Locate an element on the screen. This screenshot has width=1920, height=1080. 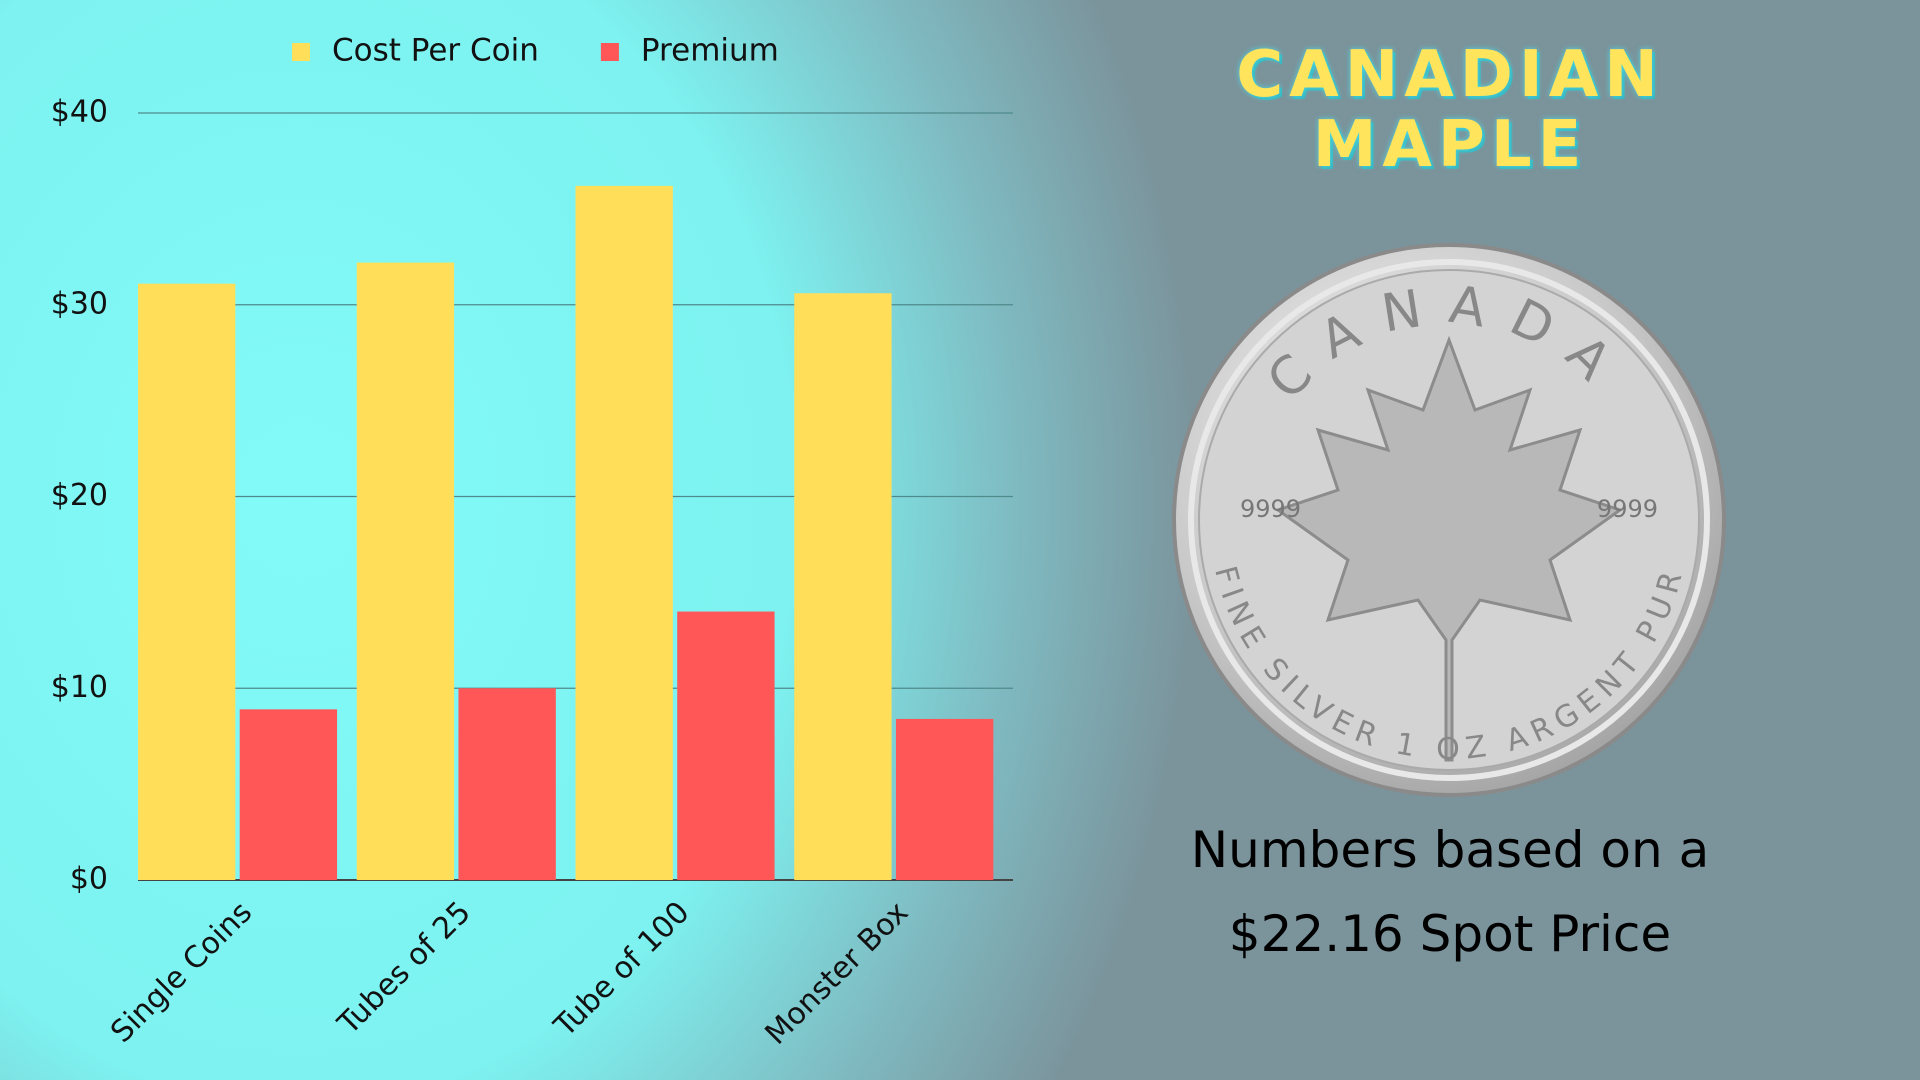
x-tick-label: Single Coins is located at coordinates (181, 972).